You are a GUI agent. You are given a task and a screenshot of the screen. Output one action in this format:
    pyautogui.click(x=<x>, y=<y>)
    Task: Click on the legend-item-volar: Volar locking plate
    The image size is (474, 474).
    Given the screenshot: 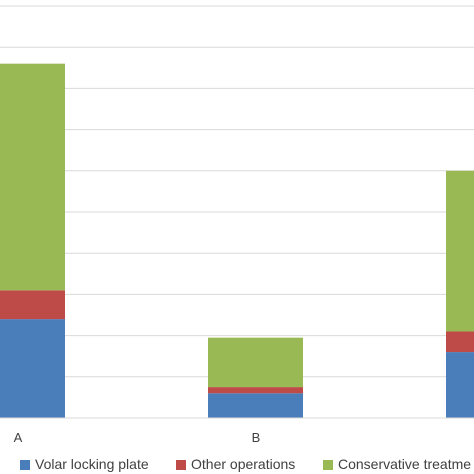 What is the action you would take?
    pyautogui.click(x=84, y=464)
    